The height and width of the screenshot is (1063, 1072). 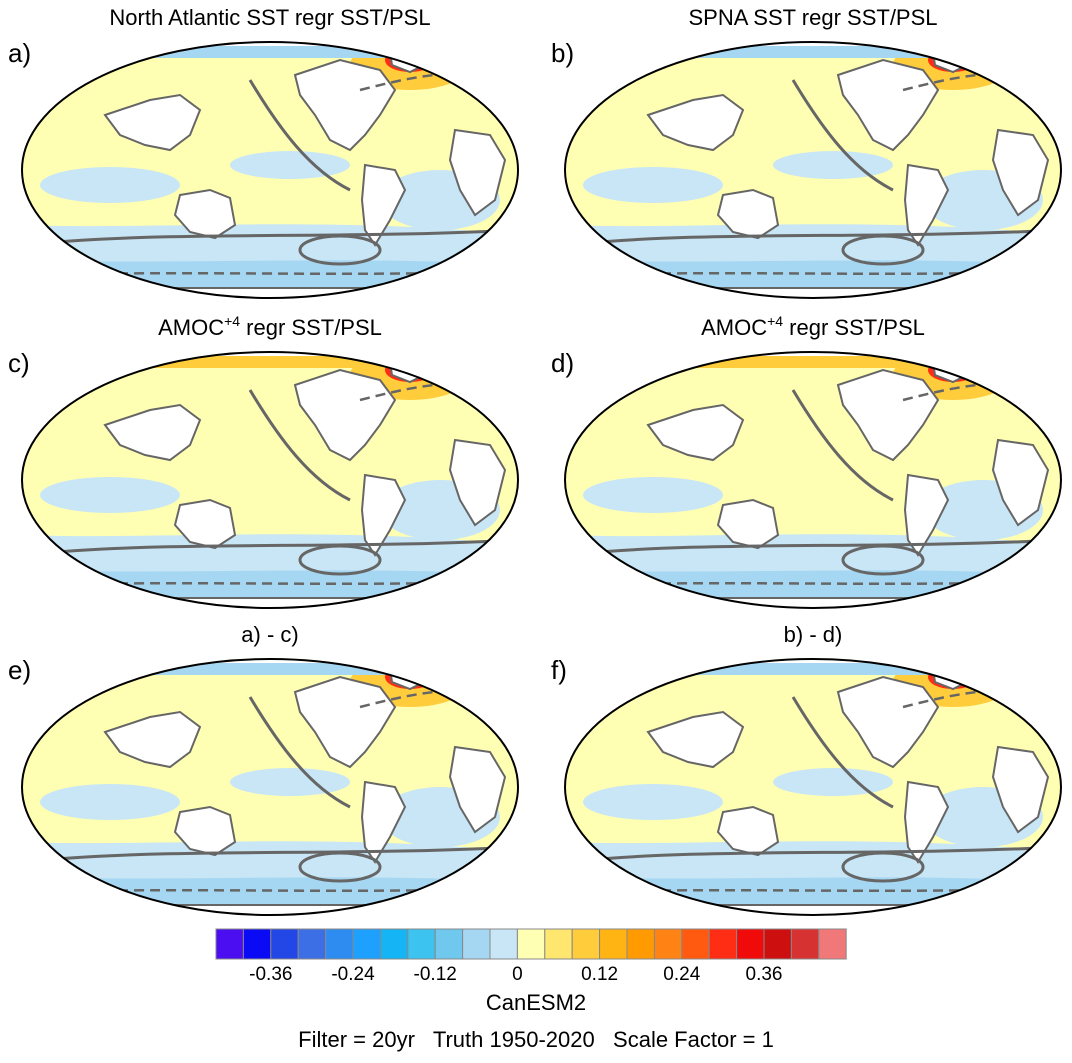 What do you see at coordinates (435, 974) in the screenshot?
I see `colorbar-tick-label: -0.12` at bounding box center [435, 974].